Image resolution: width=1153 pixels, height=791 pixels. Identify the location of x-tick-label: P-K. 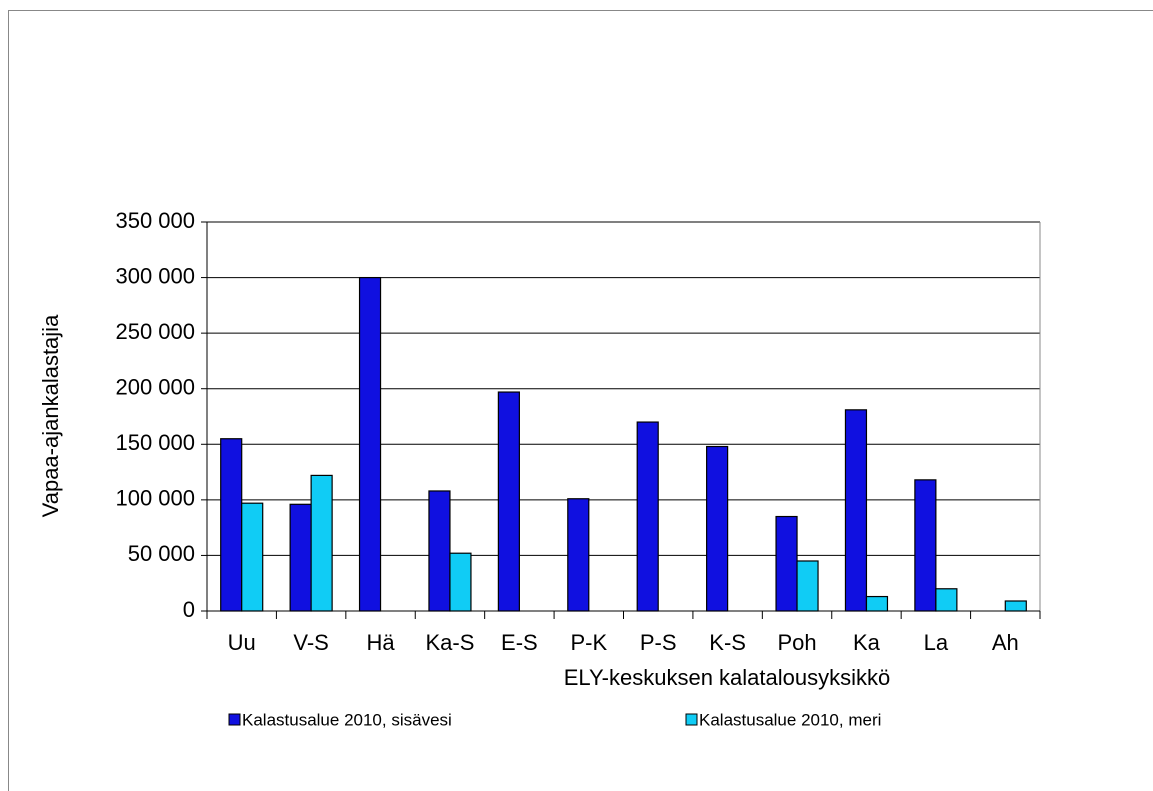
(588, 642).